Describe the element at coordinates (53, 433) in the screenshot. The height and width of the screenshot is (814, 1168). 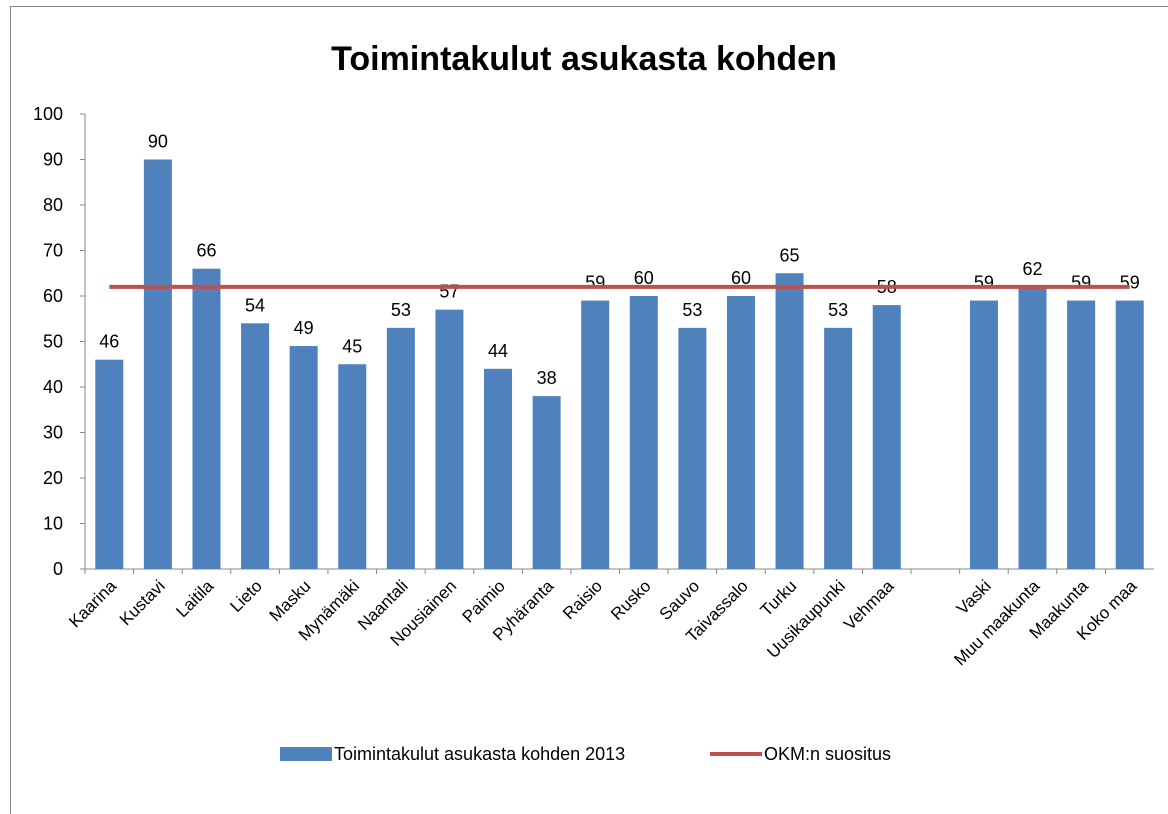
I see `y-tick-label: 30` at that location.